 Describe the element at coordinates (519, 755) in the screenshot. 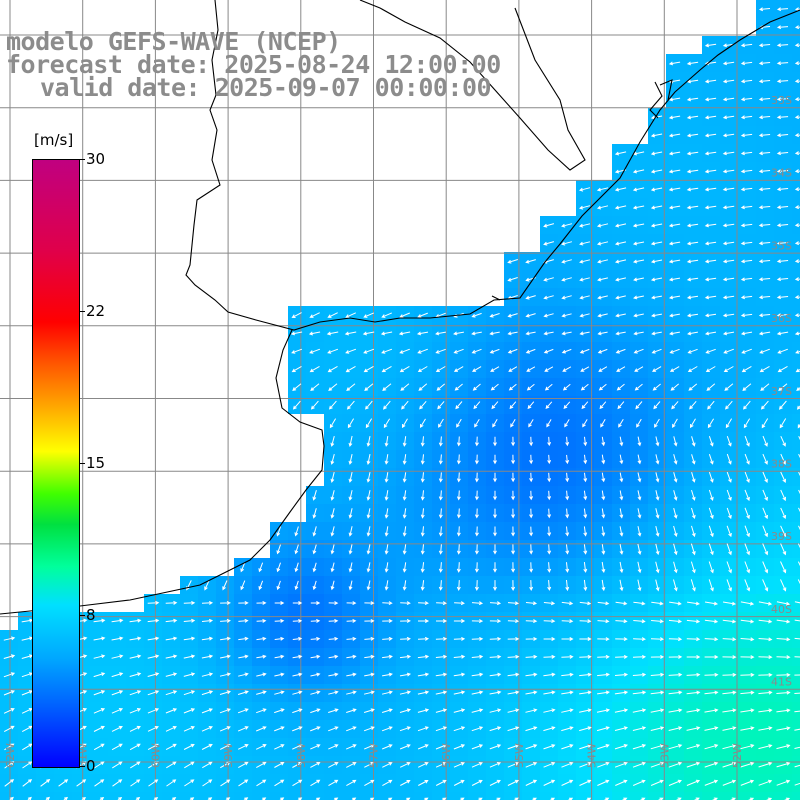

I see `longitude-label: 55W` at that location.